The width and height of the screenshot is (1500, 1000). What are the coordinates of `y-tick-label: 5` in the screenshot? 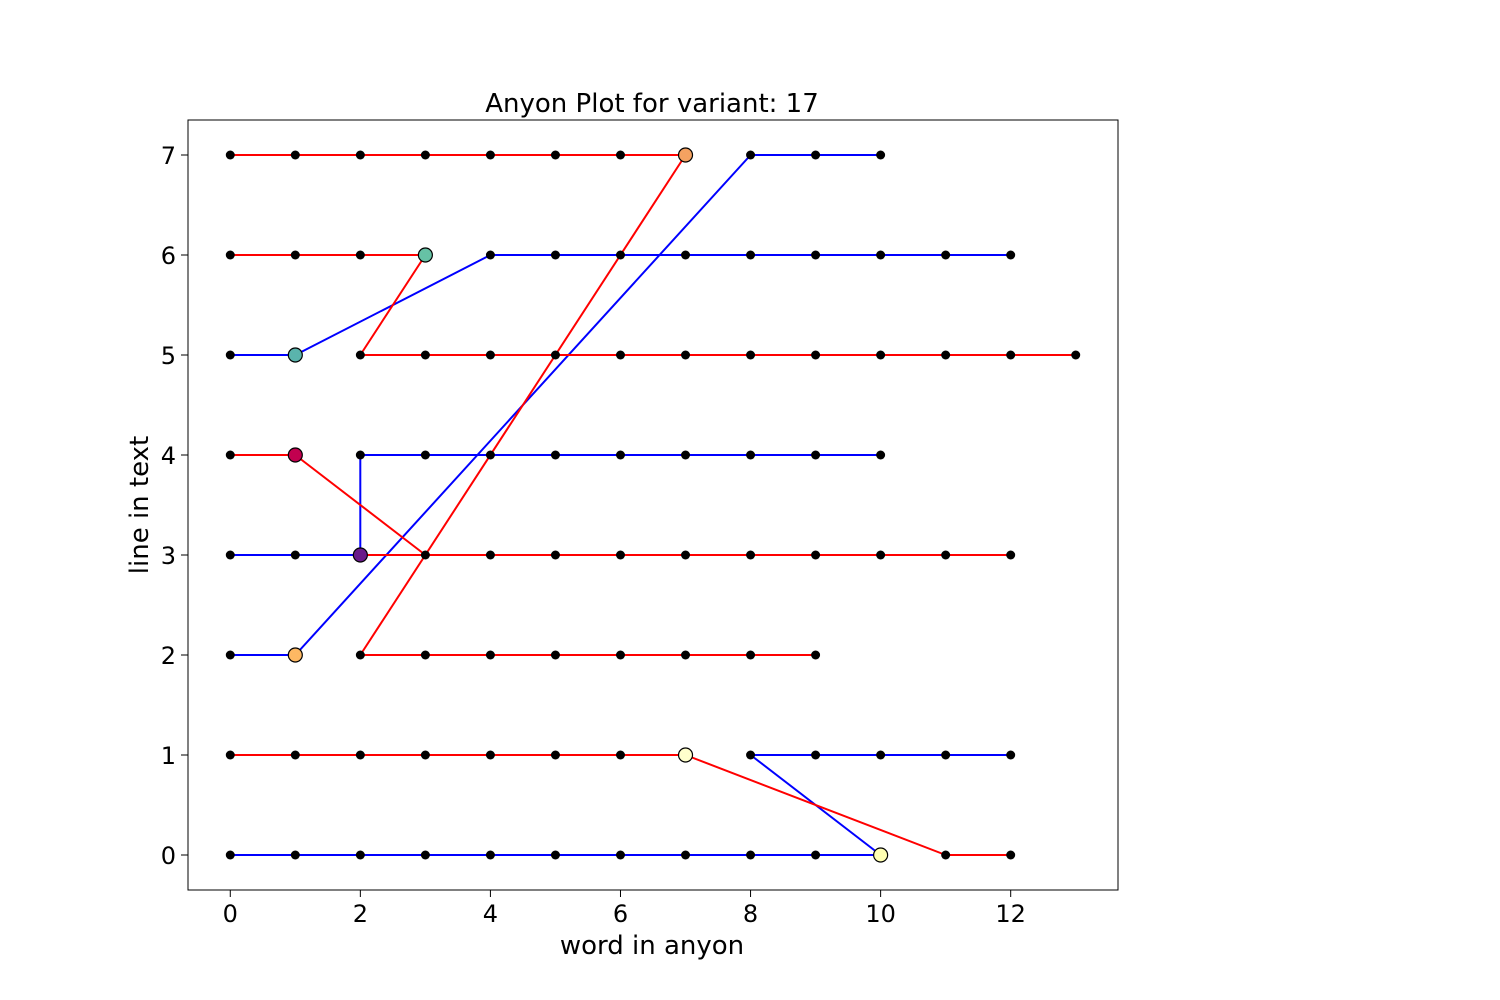 It's located at (168, 356).